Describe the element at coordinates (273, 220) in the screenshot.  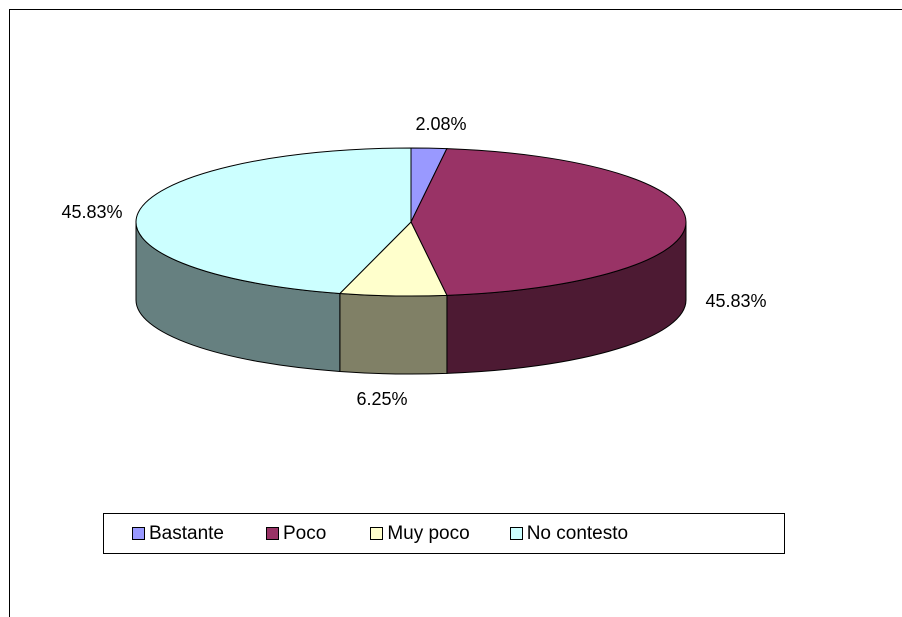
I see `pie-slice-no-contesto` at that location.